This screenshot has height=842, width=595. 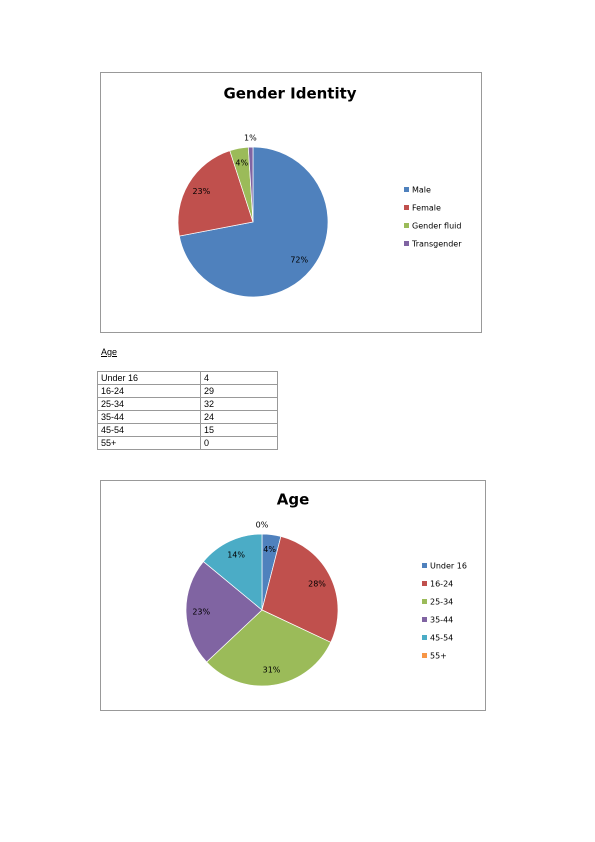 I want to click on table-cell: 16-24, so click(x=149, y=391).